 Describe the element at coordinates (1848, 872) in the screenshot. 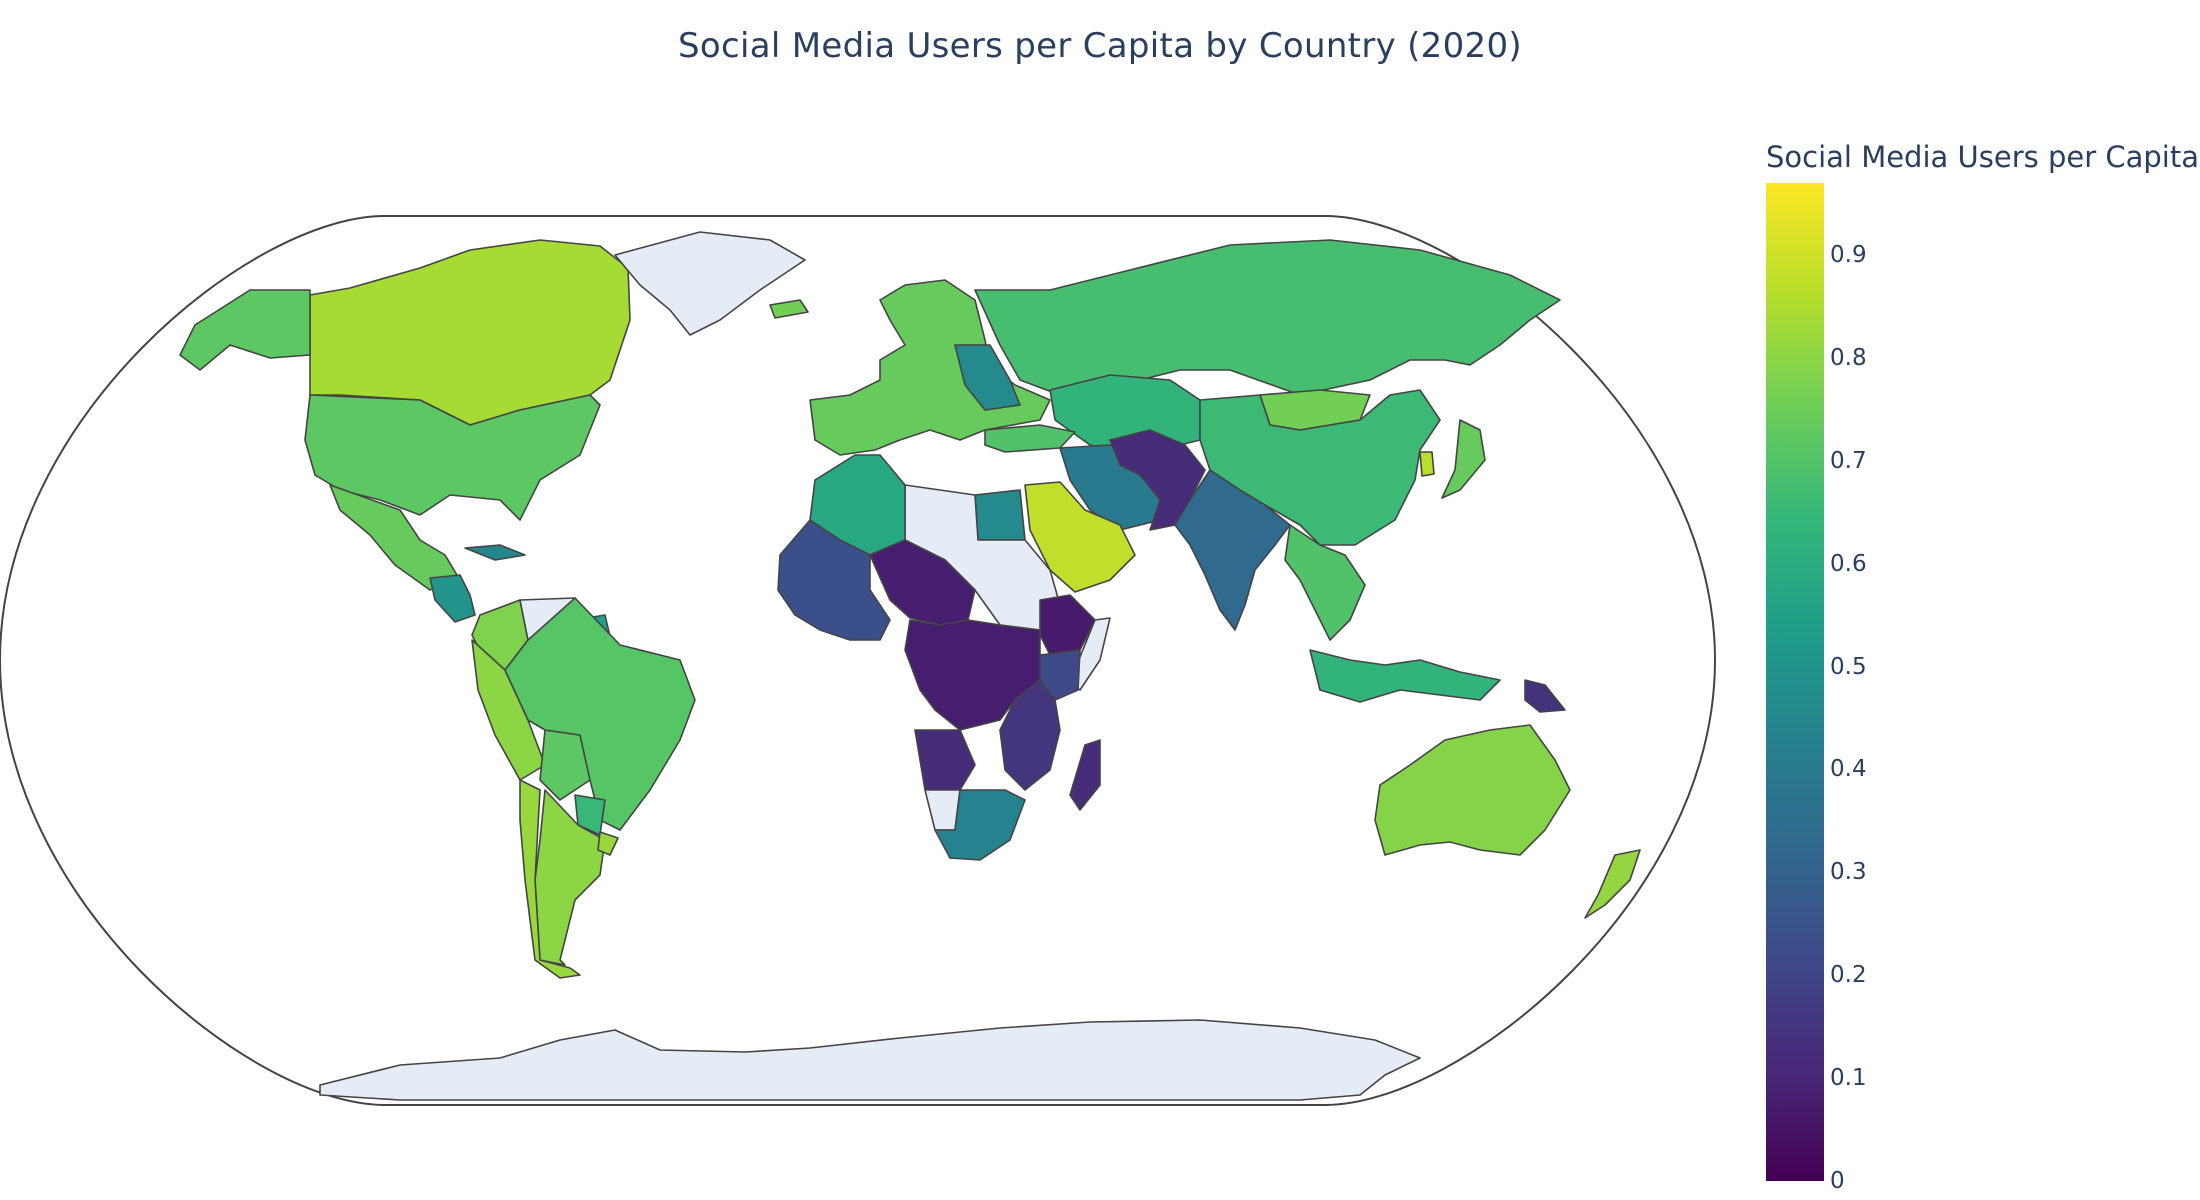

I see `colorbar-tick-label: 0.3` at that location.